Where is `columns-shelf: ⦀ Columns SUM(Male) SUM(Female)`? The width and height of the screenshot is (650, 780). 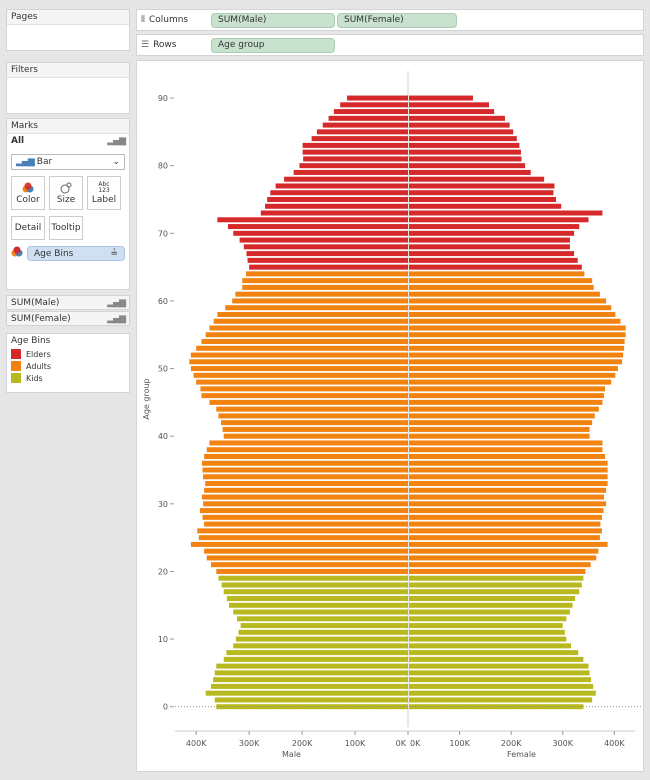 columns-shelf: ⦀ Columns SUM(Male) SUM(Female) is located at coordinates (390, 20).